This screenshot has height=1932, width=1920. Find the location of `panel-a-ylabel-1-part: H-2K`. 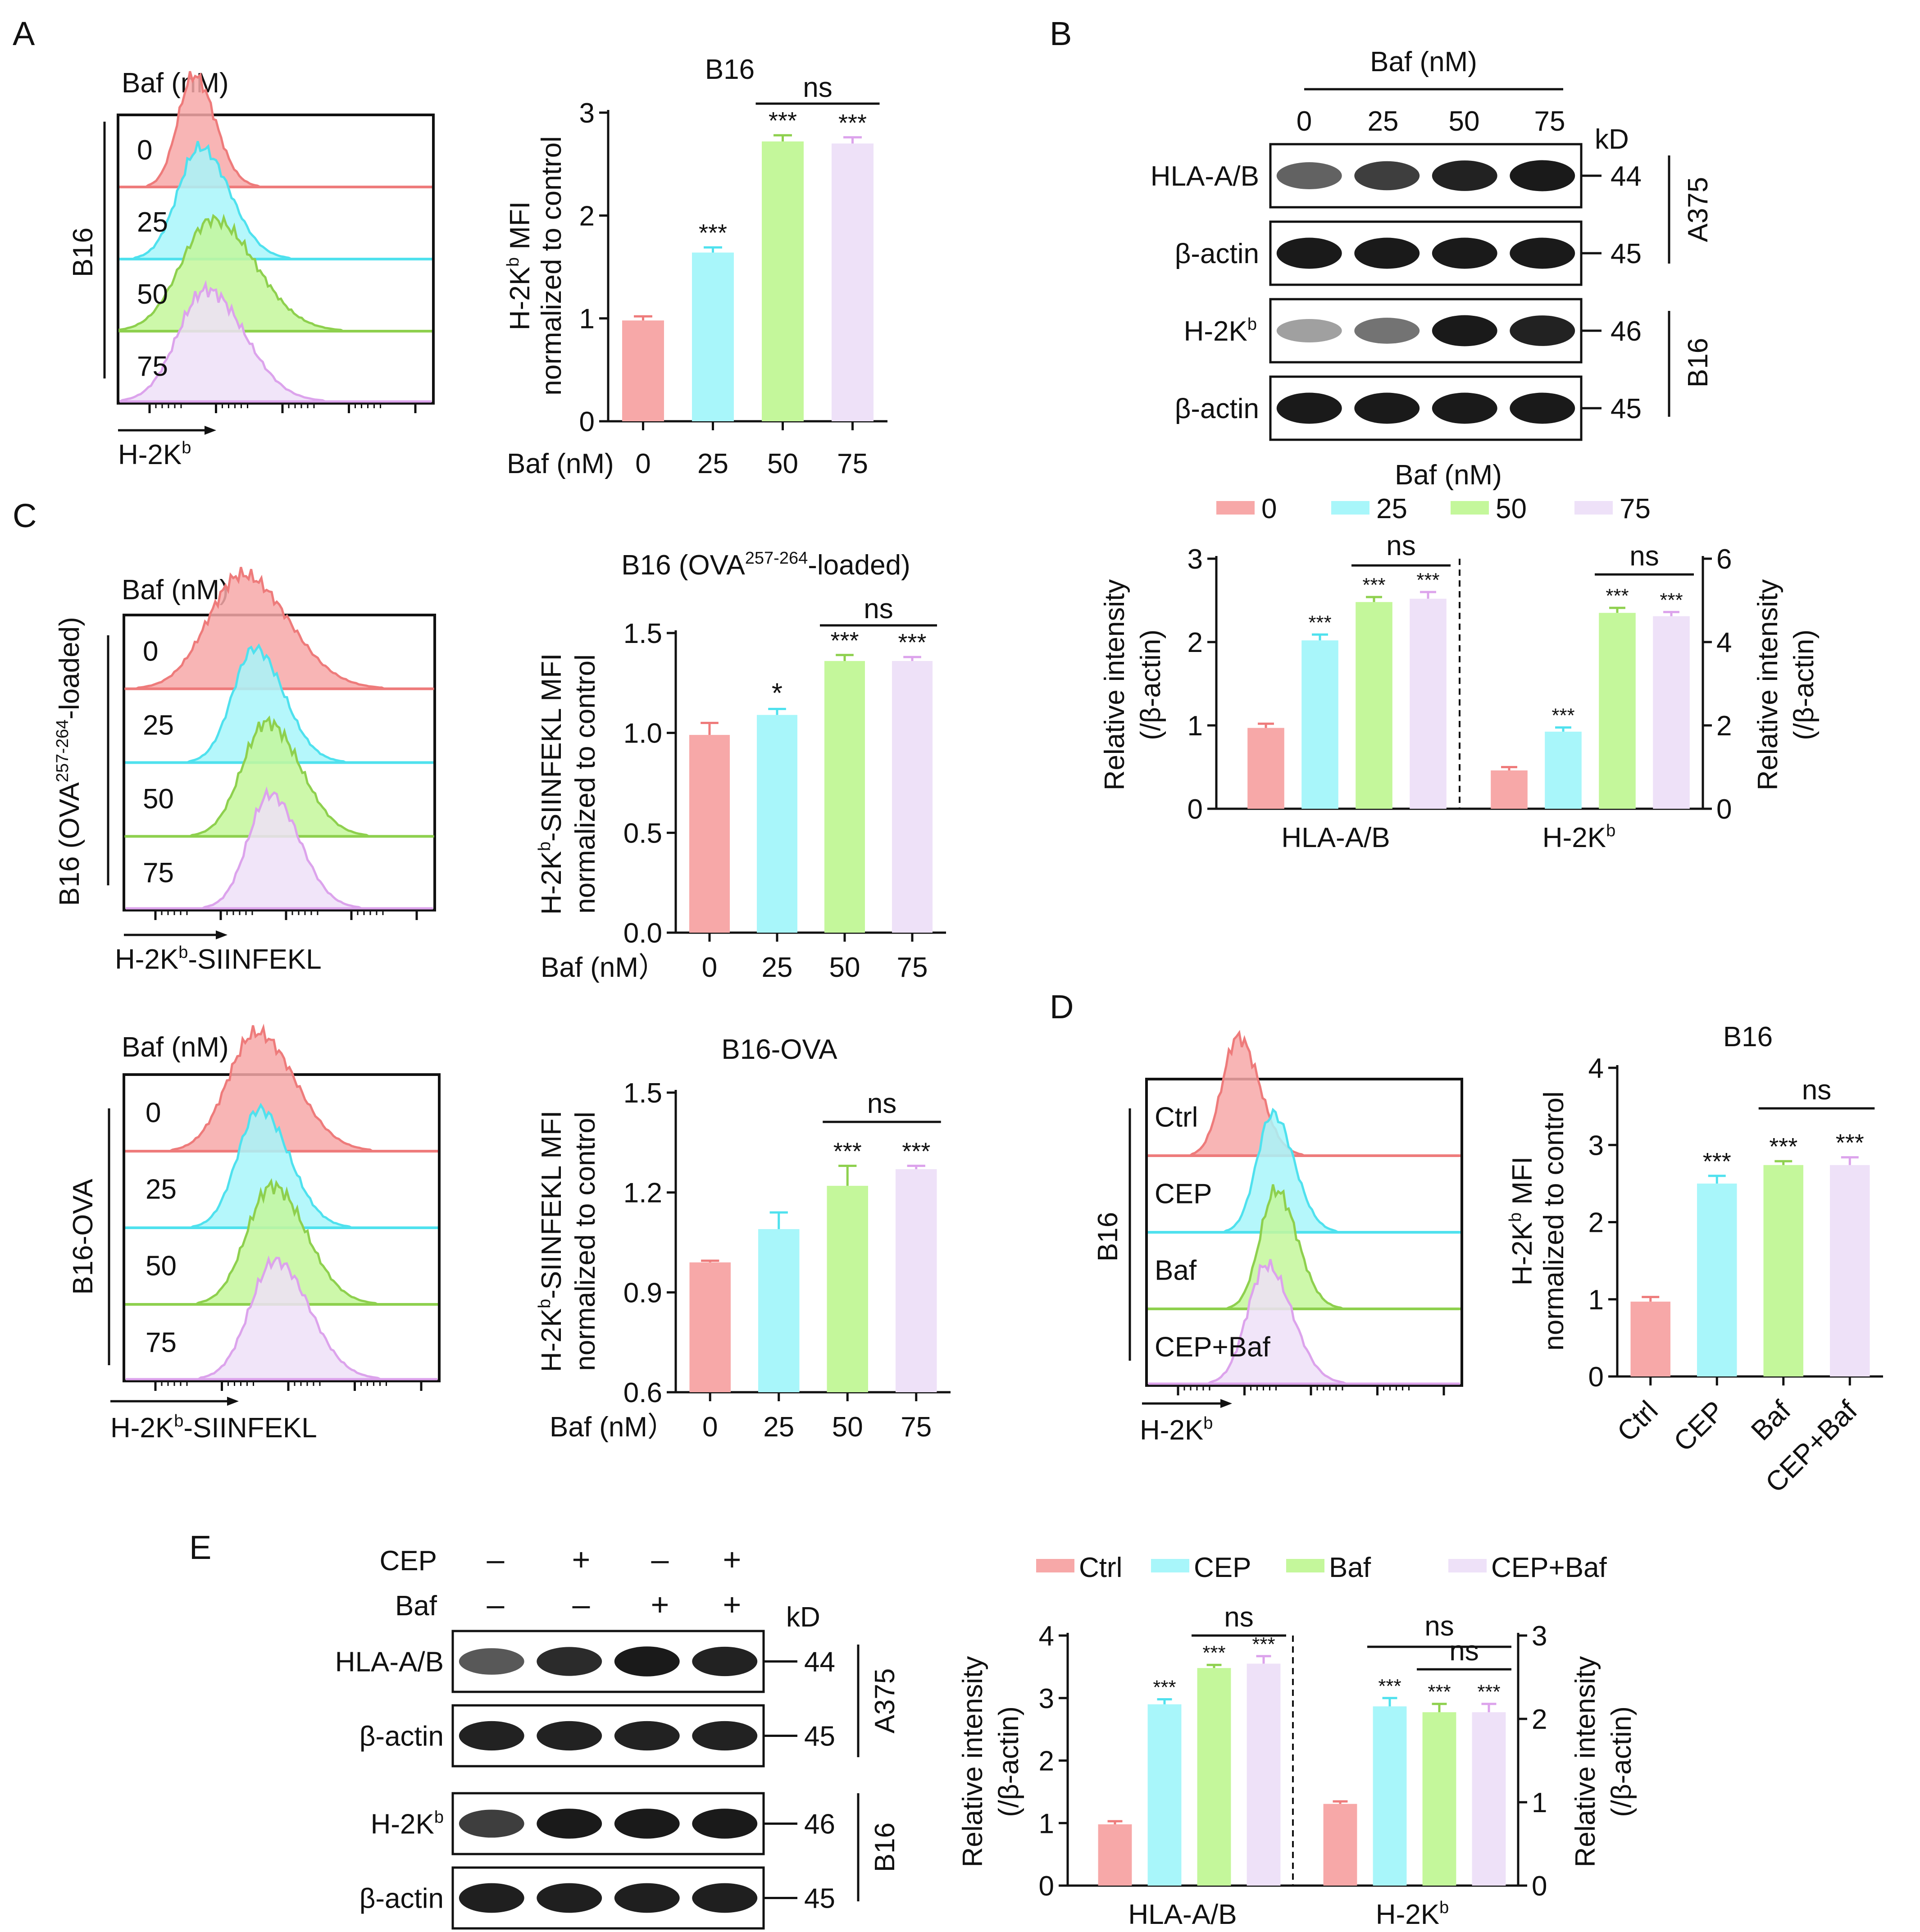

panel-a-ylabel-1-part: H-2K is located at coordinates (520, 298).